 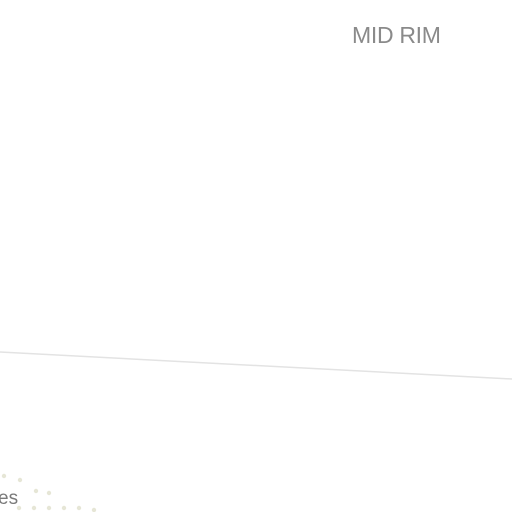 I want to click on section-heading: MID RIM, so click(x=396, y=35).